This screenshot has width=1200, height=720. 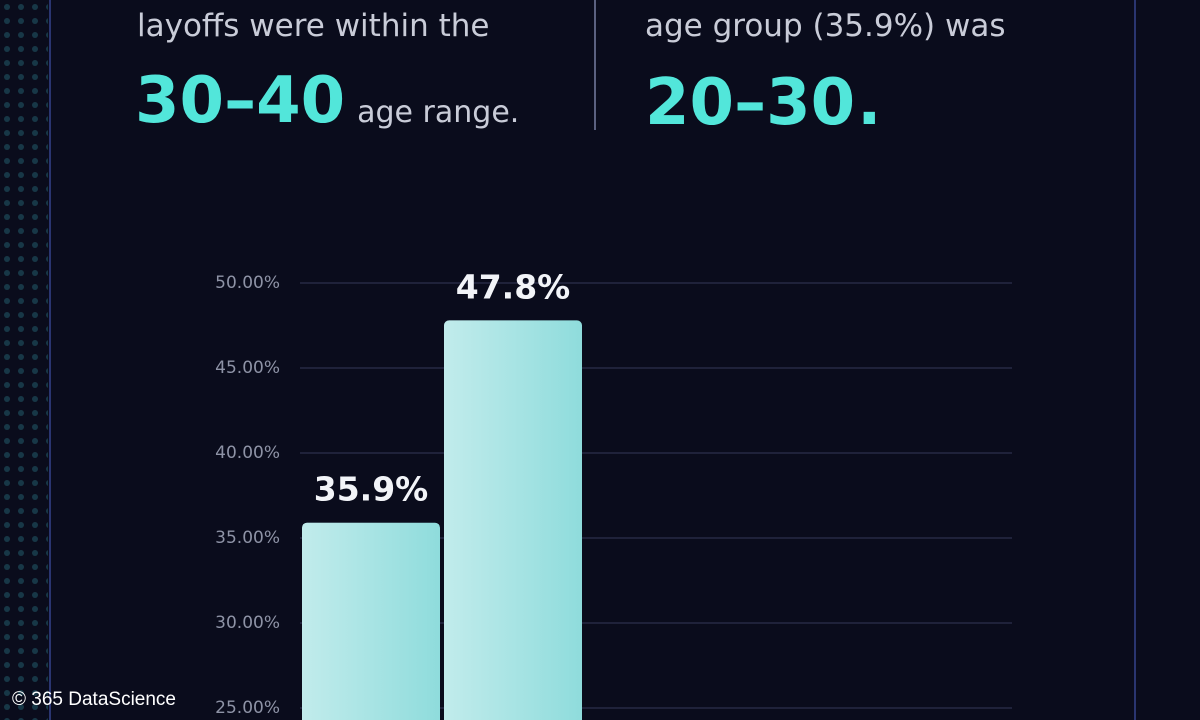 What do you see at coordinates (247, 368) in the screenshot?
I see `y-tick-label: 45.00%` at bounding box center [247, 368].